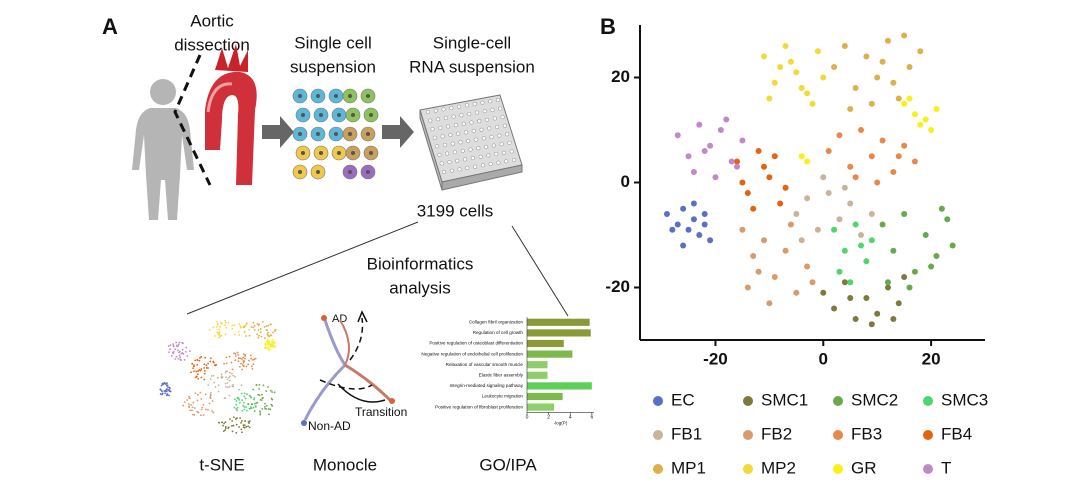  Describe the element at coordinates (496, 322) in the screenshot. I see `bar-label: Collagen fibril organization` at that location.